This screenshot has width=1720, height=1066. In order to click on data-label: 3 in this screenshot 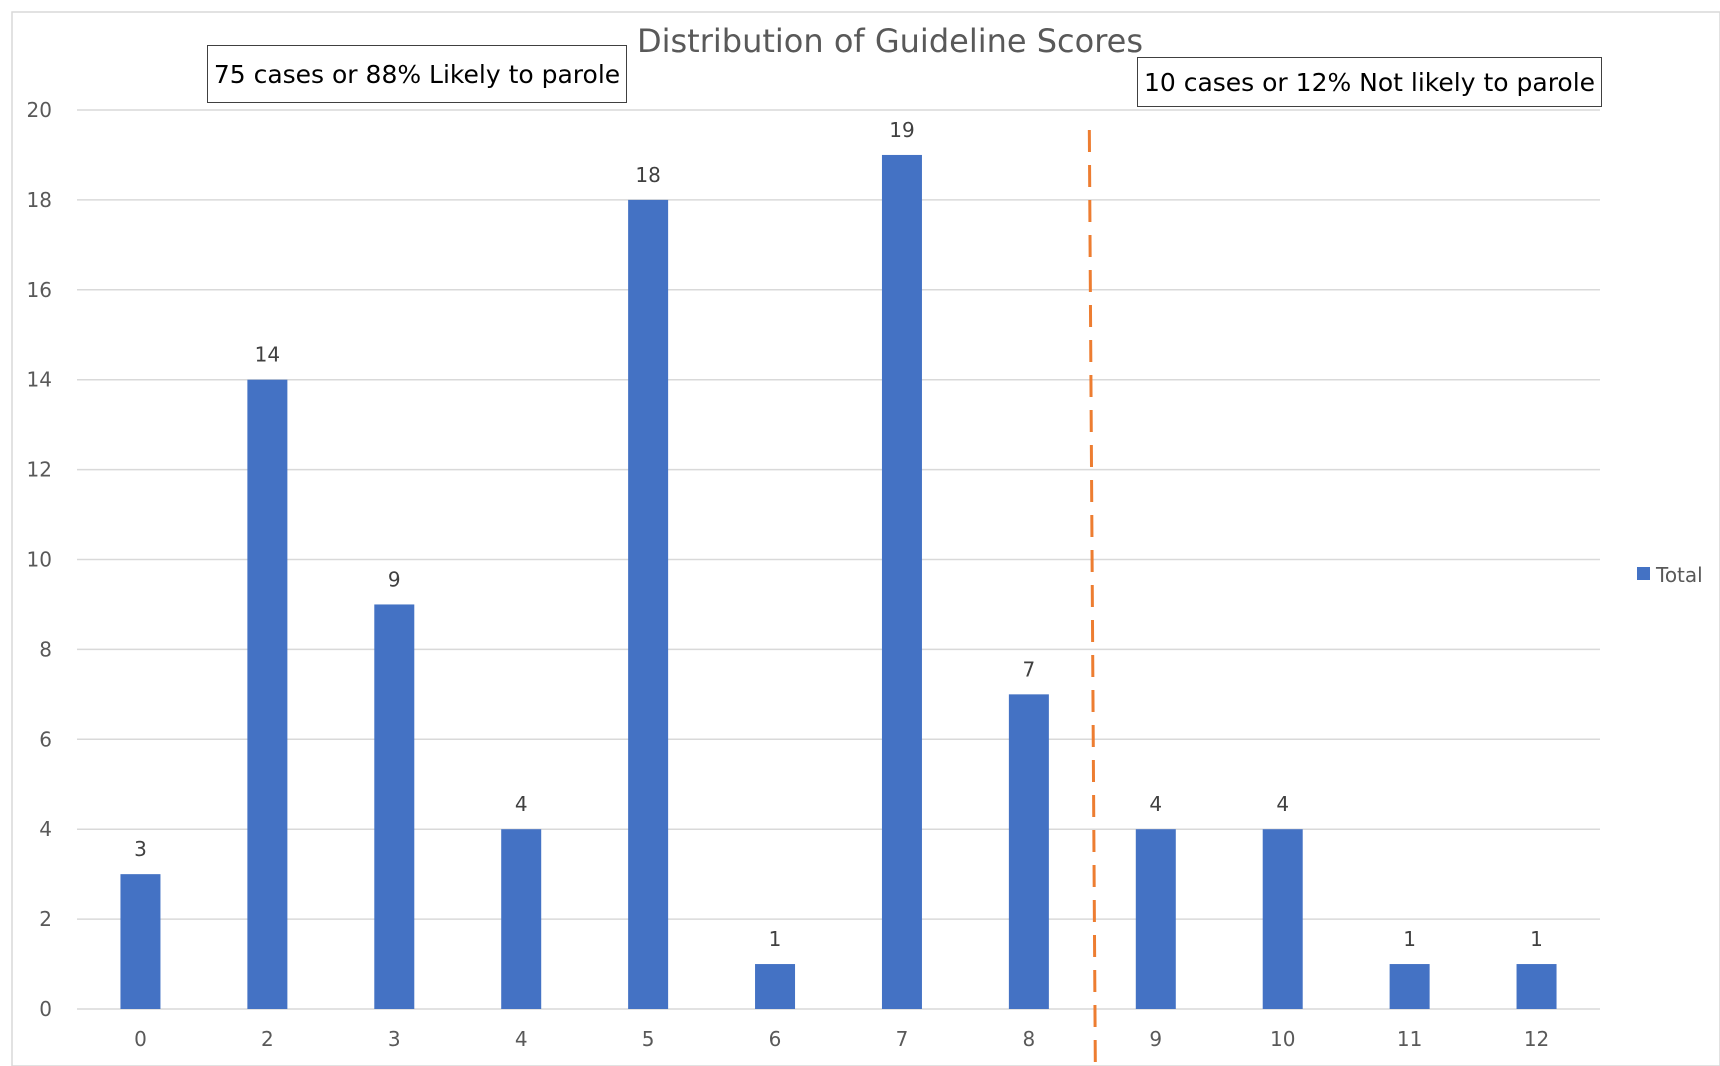, I will do `click(140, 849)`.